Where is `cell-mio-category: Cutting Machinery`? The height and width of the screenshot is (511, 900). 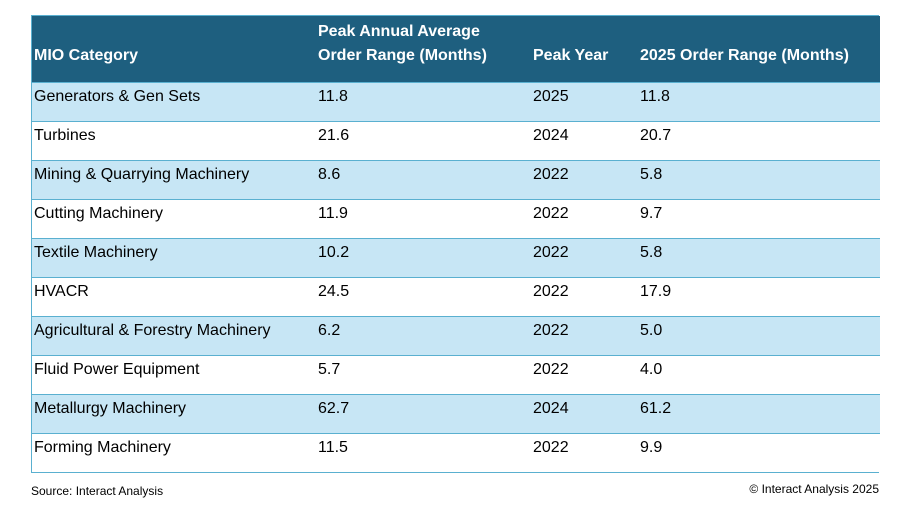
cell-mio-category: Cutting Machinery is located at coordinates (174, 218).